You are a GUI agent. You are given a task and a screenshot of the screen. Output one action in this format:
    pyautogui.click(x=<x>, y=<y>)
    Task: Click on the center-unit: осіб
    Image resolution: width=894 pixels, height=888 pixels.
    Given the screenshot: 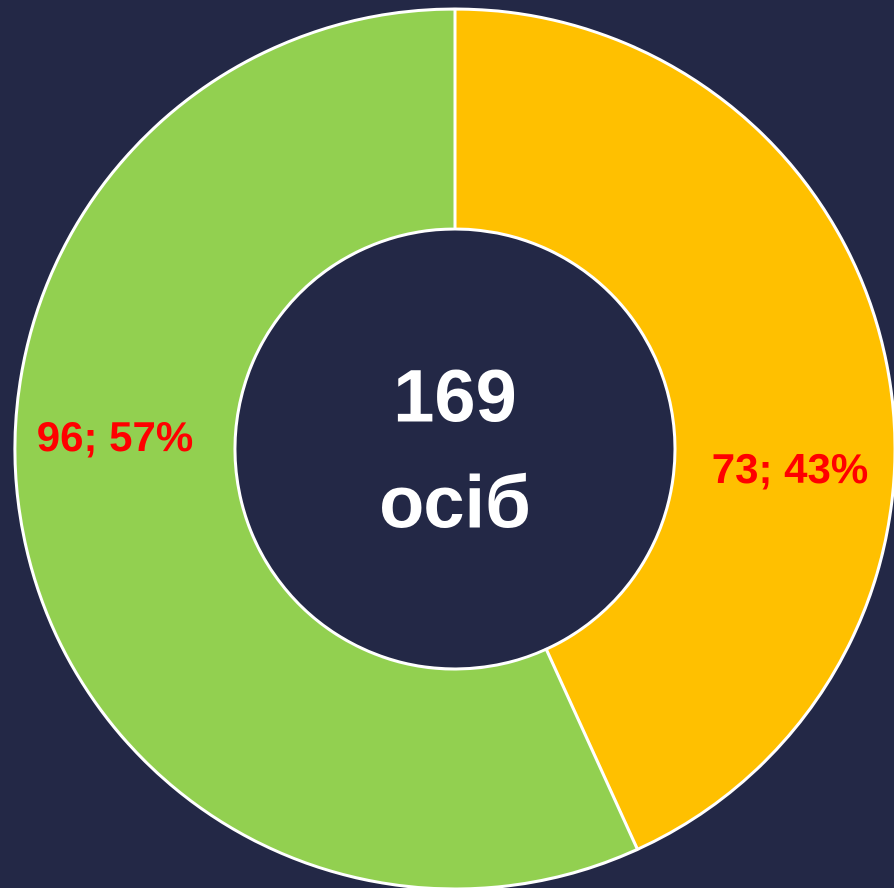 What is the action you would take?
    pyautogui.click(x=455, y=502)
    